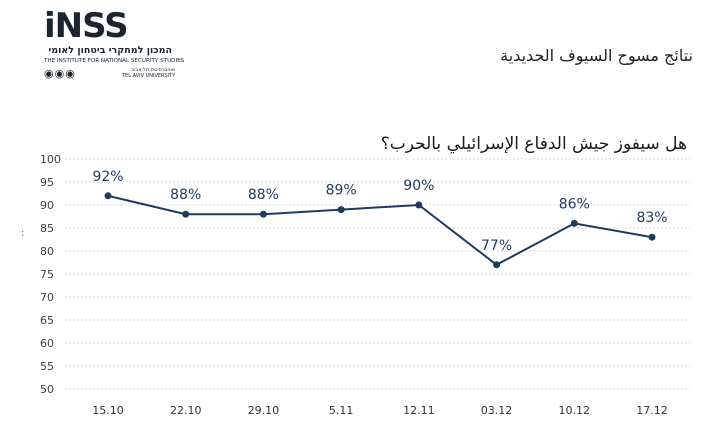  I want to click on x-tick-label: 5.11, so click(341, 410).